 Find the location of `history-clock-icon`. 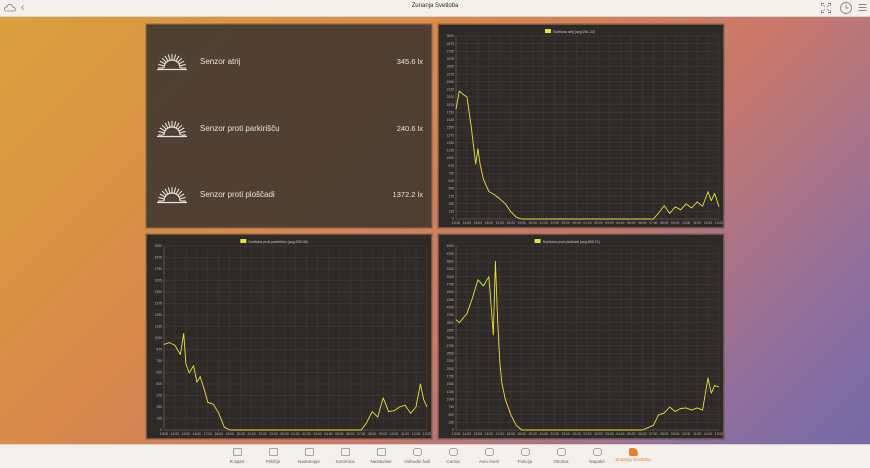

history-clock-icon is located at coordinates (846, 8).